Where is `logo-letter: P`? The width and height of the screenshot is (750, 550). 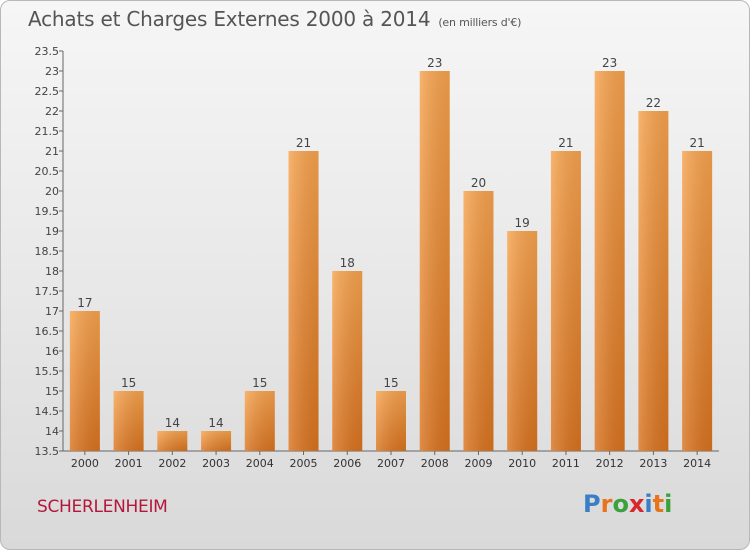
logo-letter: P is located at coordinates (592, 504).